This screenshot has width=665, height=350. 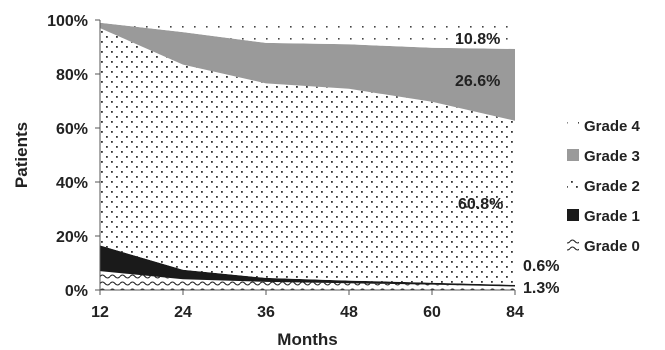 I want to click on legend-label-grade-4: Grade 4, so click(x=612, y=126).